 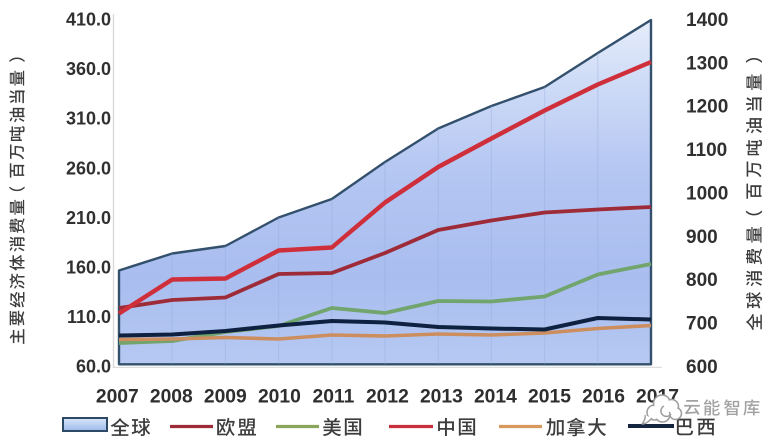 What do you see at coordinates (706, 150) in the screenshot?
I see `svg-text: 1100` at bounding box center [706, 150].